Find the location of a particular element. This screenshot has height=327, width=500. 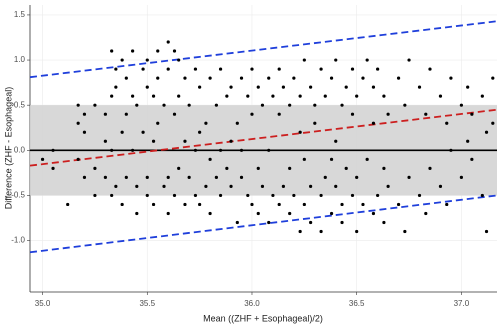

x-tick-label: 36.0 is located at coordinates (252, 303).